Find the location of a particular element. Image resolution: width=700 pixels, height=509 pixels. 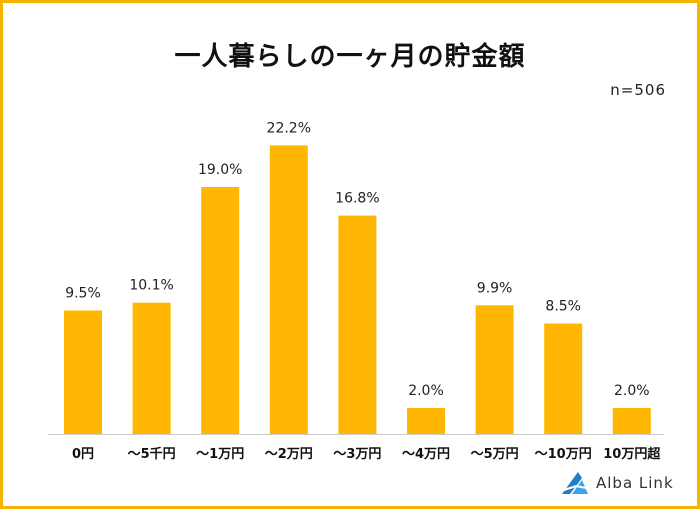

category-label: 〜10万円 is located at coordinates (563, 454).